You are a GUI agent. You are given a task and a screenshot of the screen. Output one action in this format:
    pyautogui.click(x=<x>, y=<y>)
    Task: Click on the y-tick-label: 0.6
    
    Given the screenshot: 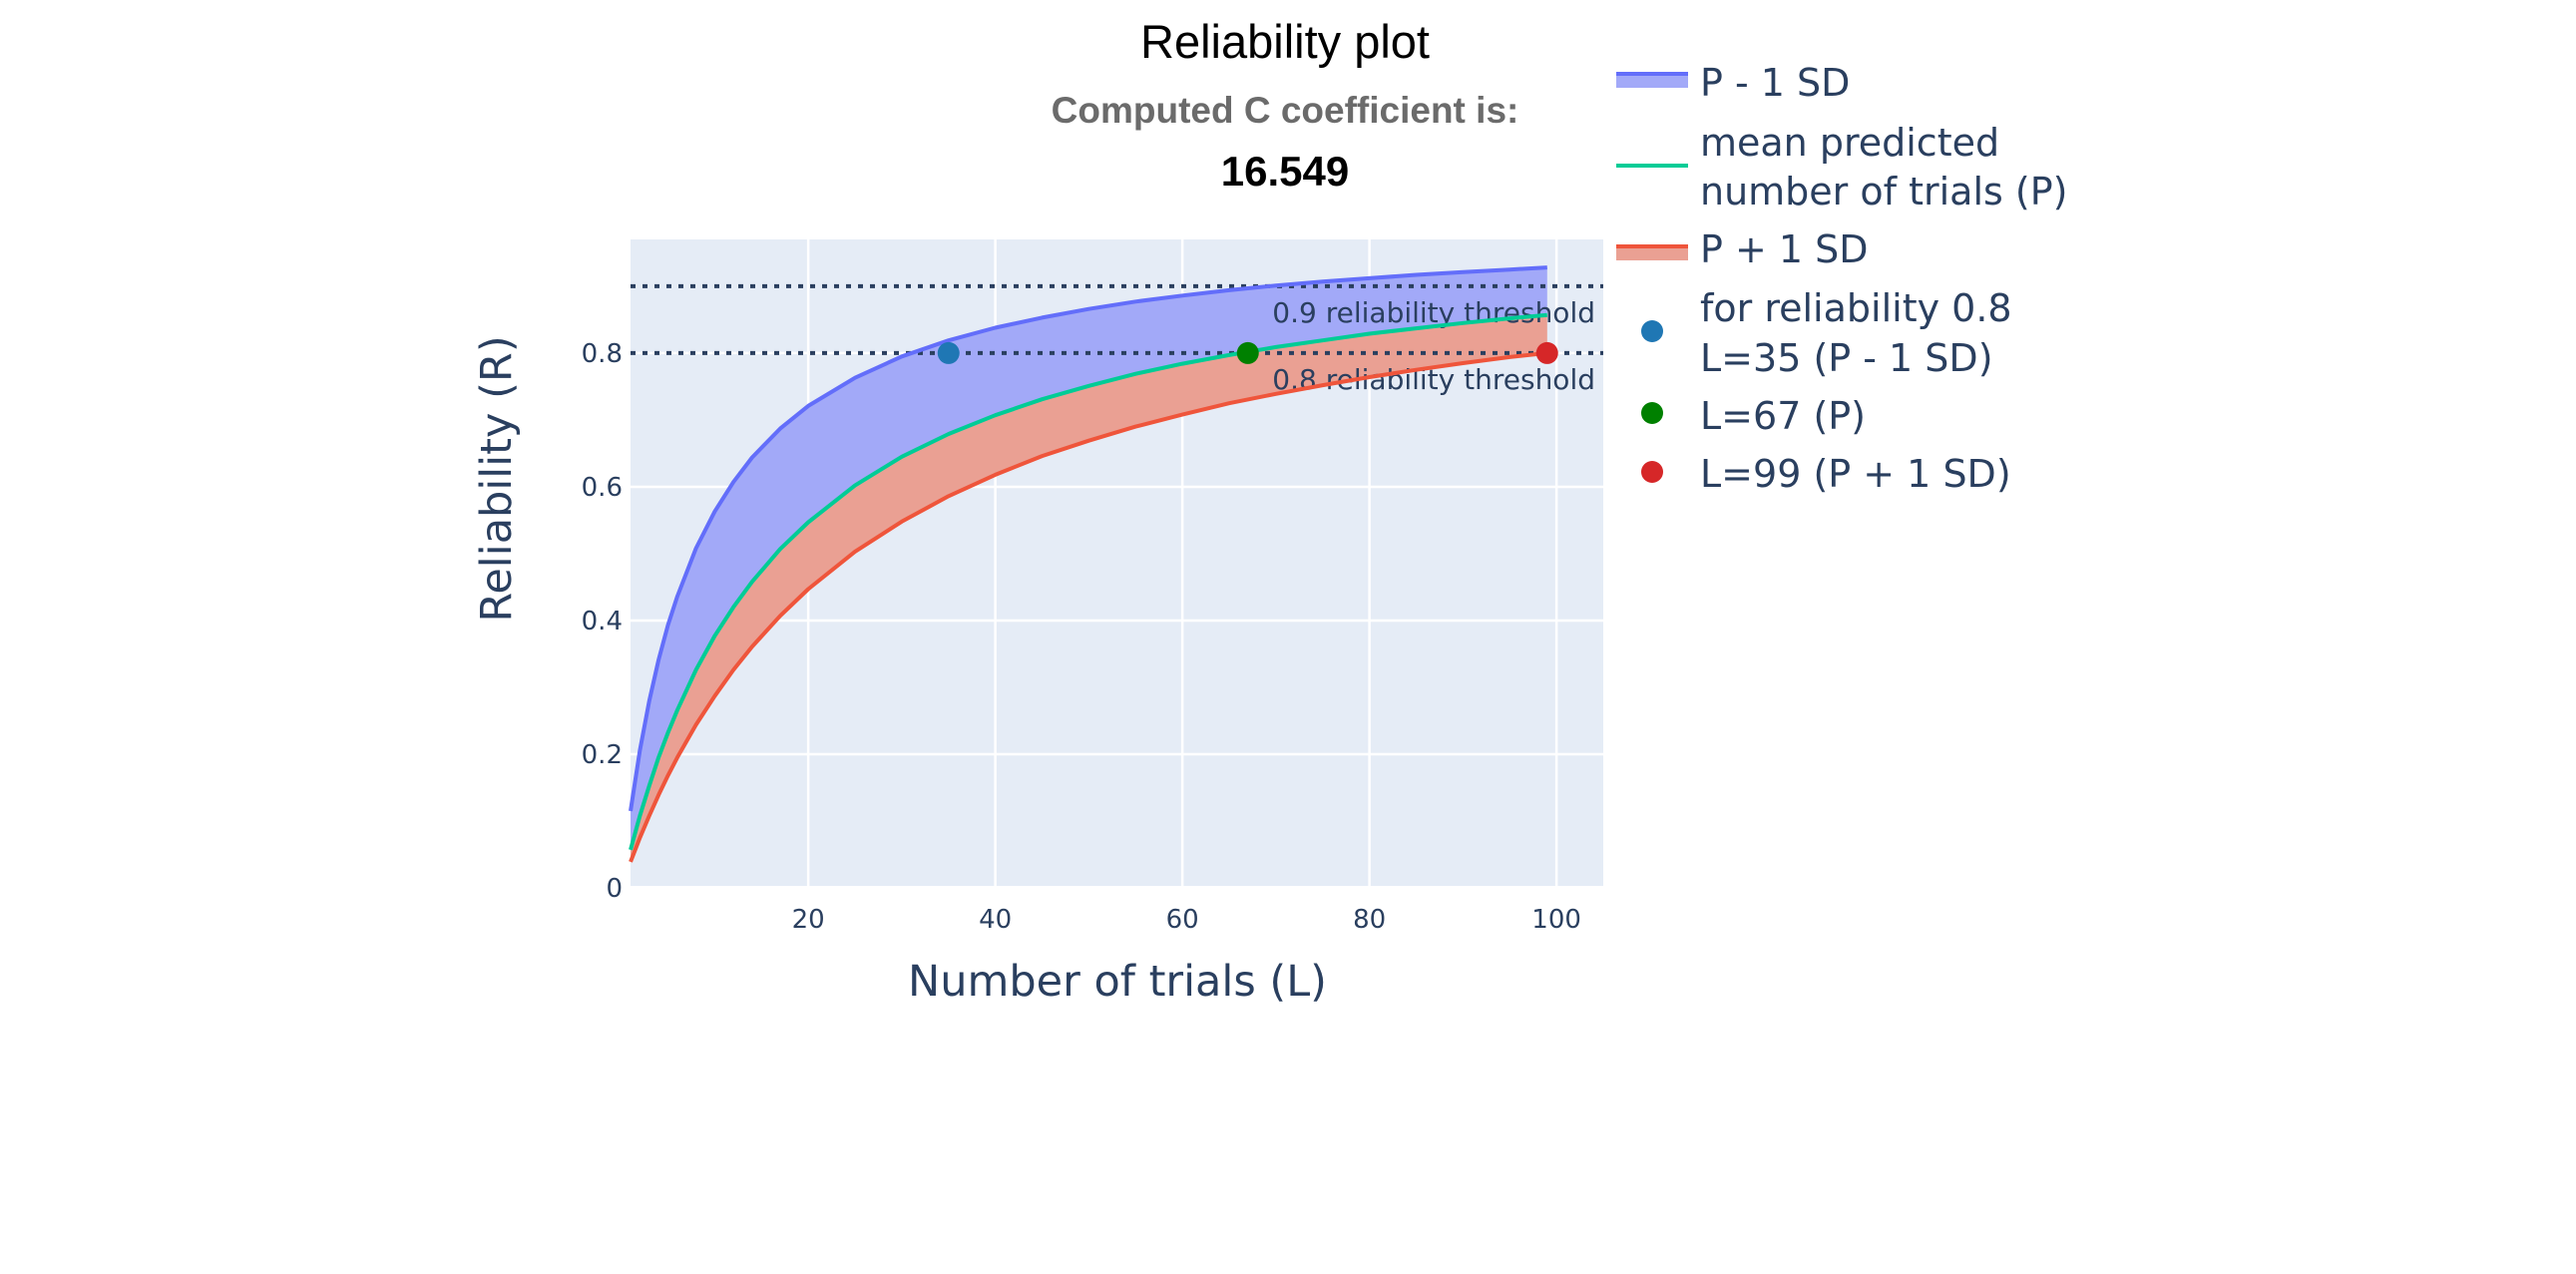 What is the action you would take?
    pyautogui.click(x=602, y=488)
    